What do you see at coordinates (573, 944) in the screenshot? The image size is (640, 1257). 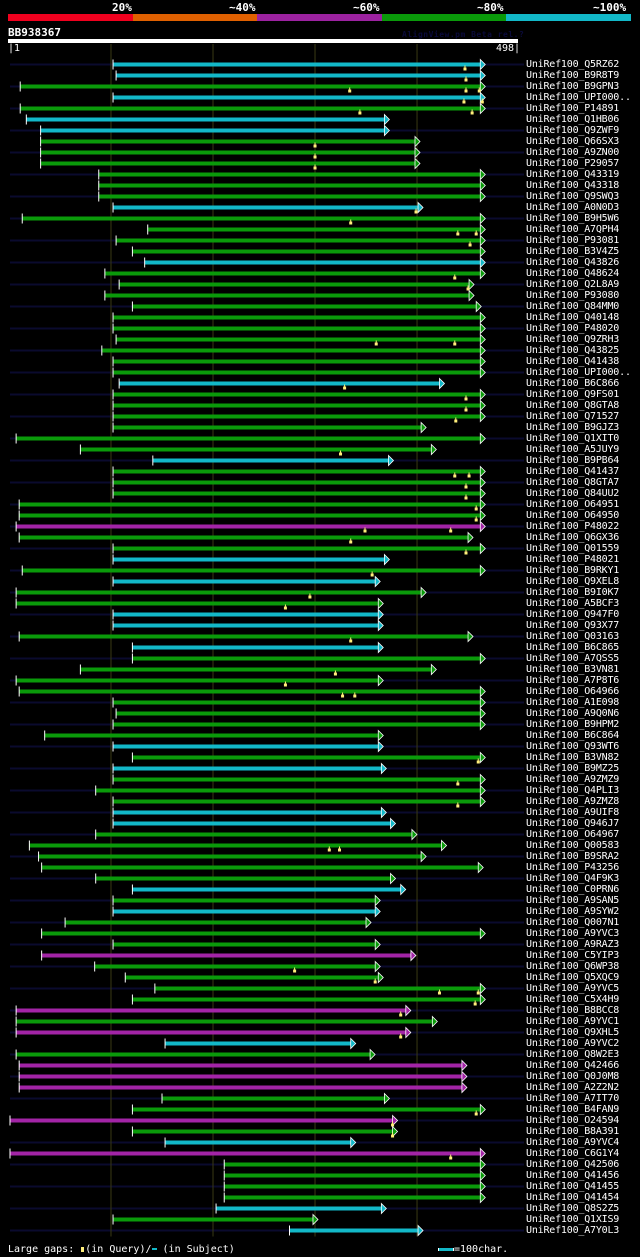 I see `hit-label: UniRef100_A9RAZ3` at bounding box center [573, 944].